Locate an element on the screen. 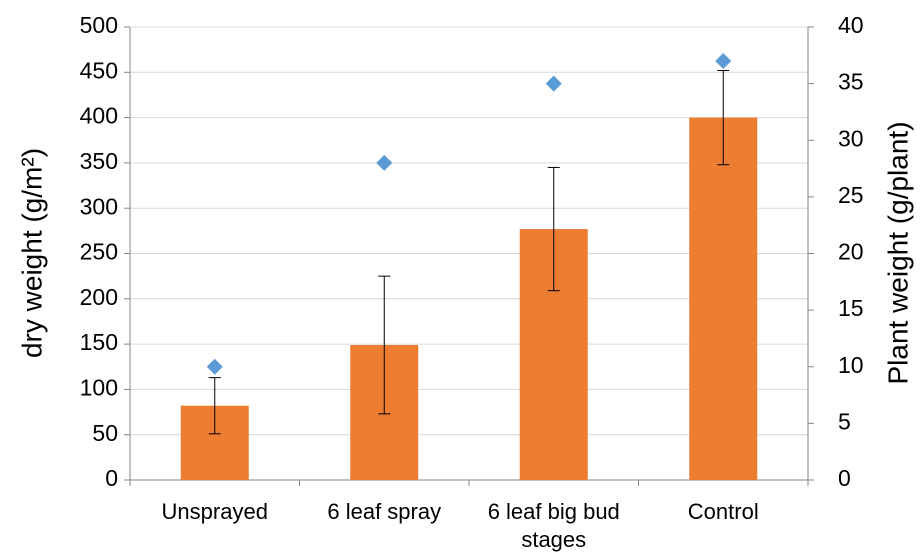  bar is located at coordinates (723, 298).